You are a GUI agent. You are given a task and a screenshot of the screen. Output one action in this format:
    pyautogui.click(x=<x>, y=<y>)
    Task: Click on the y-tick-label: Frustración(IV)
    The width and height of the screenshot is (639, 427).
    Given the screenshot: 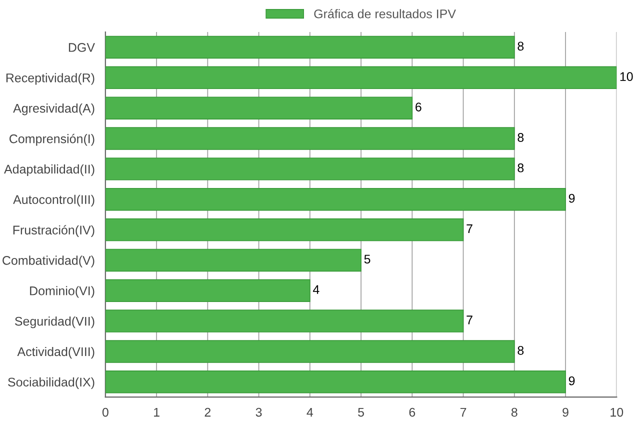 What is the action you would take?
    pyautogui.click(x=53, y=231)
    